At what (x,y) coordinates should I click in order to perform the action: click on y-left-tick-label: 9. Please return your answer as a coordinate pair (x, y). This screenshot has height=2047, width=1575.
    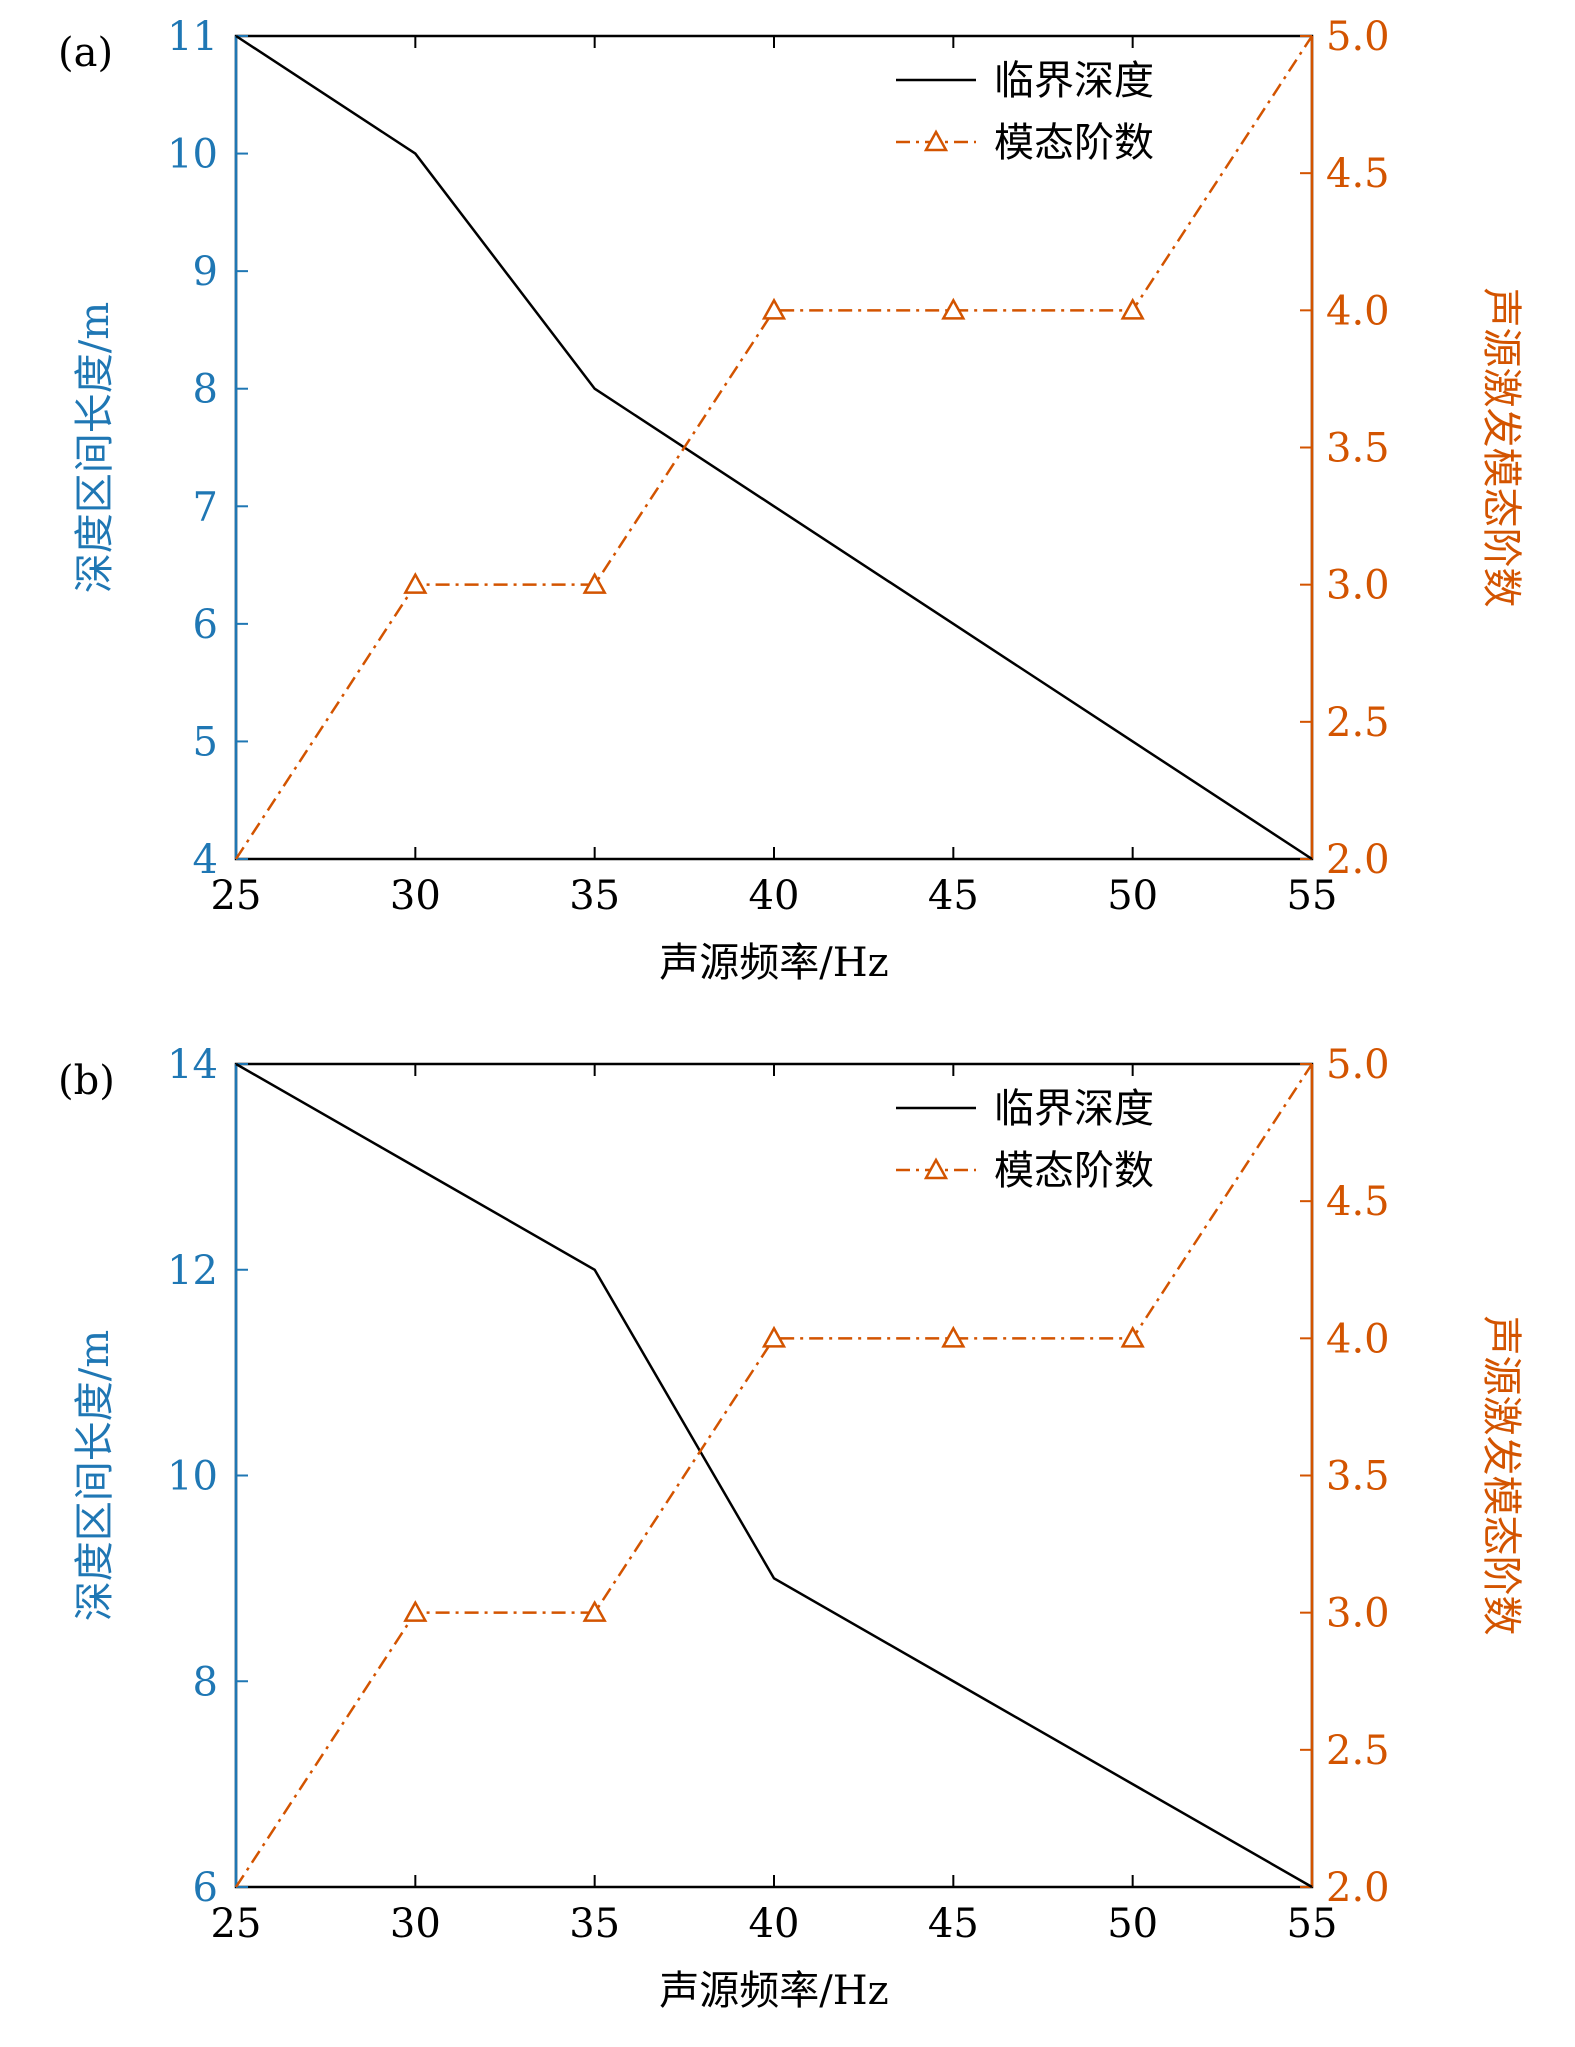
    Looking at the image, I should click on (205, 272).